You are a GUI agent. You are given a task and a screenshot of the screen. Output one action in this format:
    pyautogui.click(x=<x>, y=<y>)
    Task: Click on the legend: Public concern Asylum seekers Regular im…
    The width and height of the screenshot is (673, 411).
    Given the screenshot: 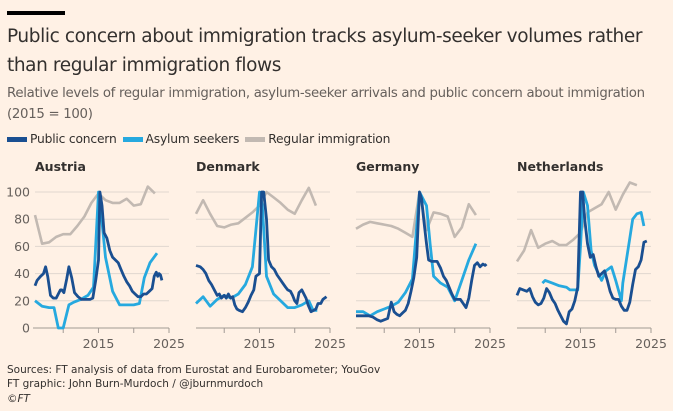 What is the action you would take?
    pyautogui.click(x=201, y=139)
    